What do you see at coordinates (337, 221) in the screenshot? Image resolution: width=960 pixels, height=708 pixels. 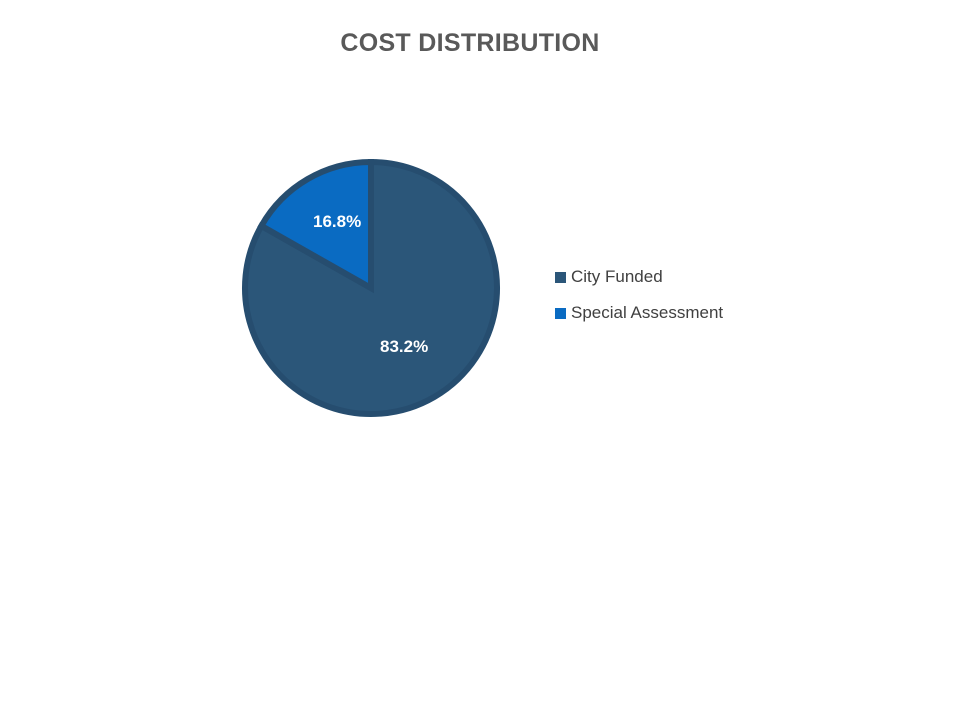 I see `slice-label-special-assessment: 16.8%` at bounding box center [337, 221].